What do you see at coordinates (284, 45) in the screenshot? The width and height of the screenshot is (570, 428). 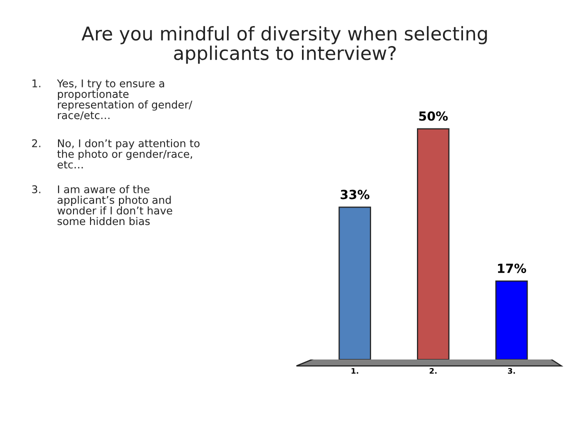 I see `chart-title: Are you mindful of diversity when selecting applicants to interview?` at bounding box center [284, 45].